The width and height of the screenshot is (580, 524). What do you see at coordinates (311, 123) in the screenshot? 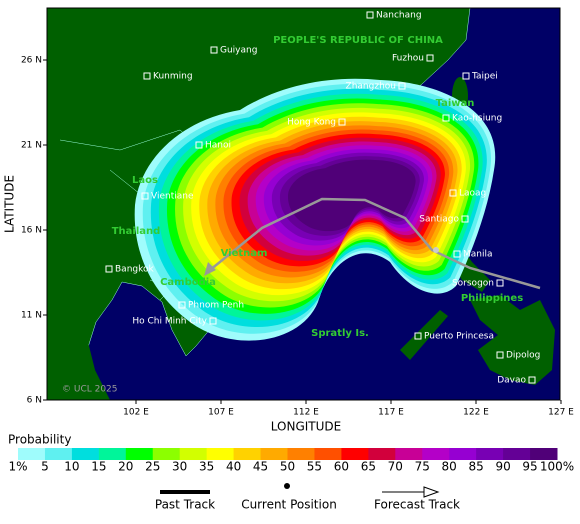
I see `city-label: Hong Kong` at bounding box center [311, 123].